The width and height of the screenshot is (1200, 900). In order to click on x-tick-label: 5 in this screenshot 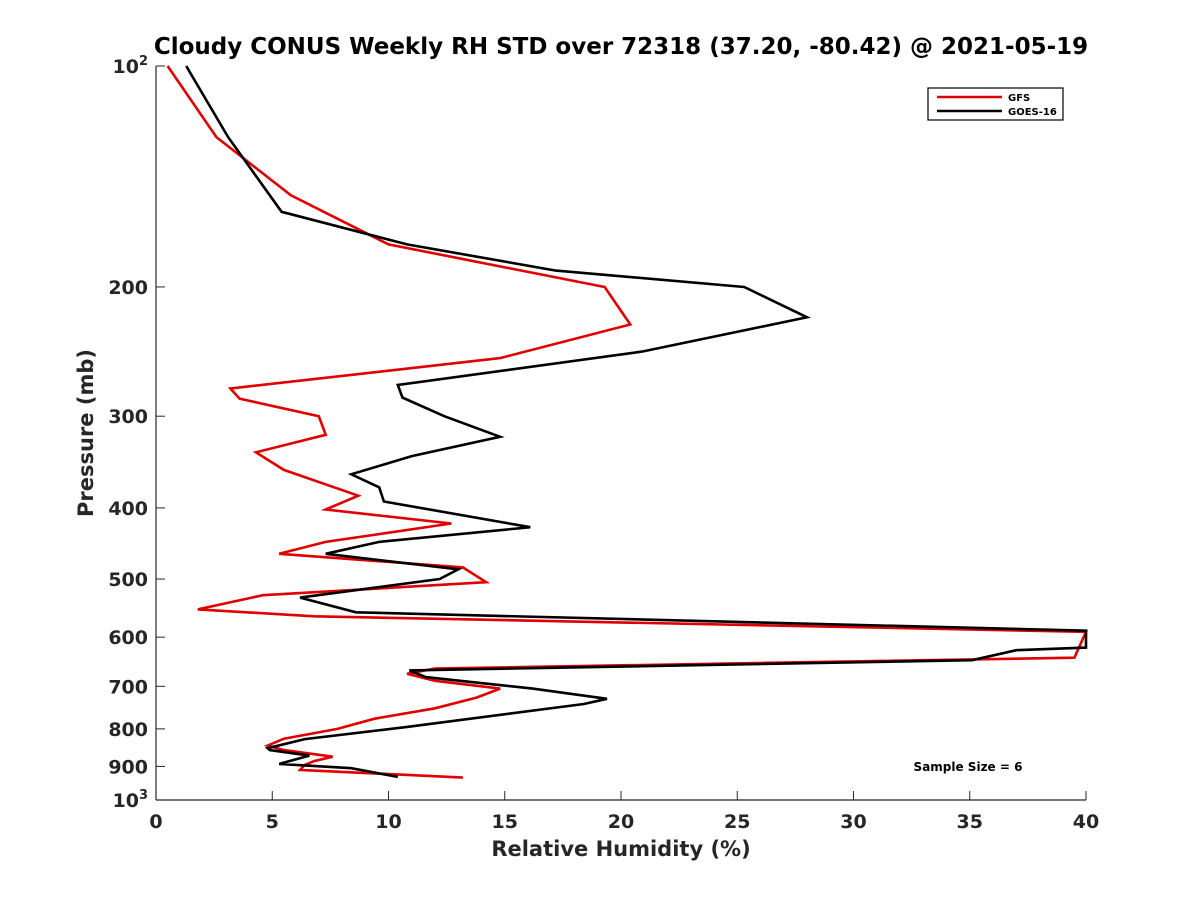, I will do `click(272, 822)`.